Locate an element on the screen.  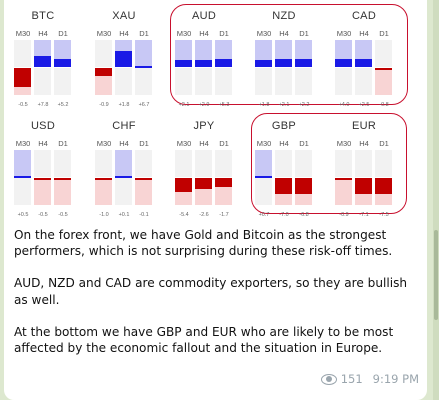
change-value: -6.8 is located at coordinates (304, 215).